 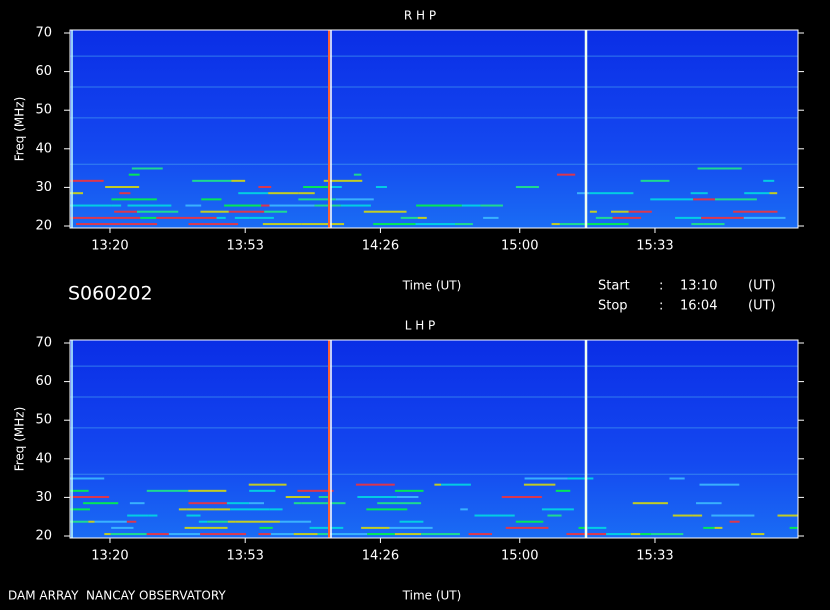 I want to click on x-tick-label: 13:53, so click(x=244, y=556).